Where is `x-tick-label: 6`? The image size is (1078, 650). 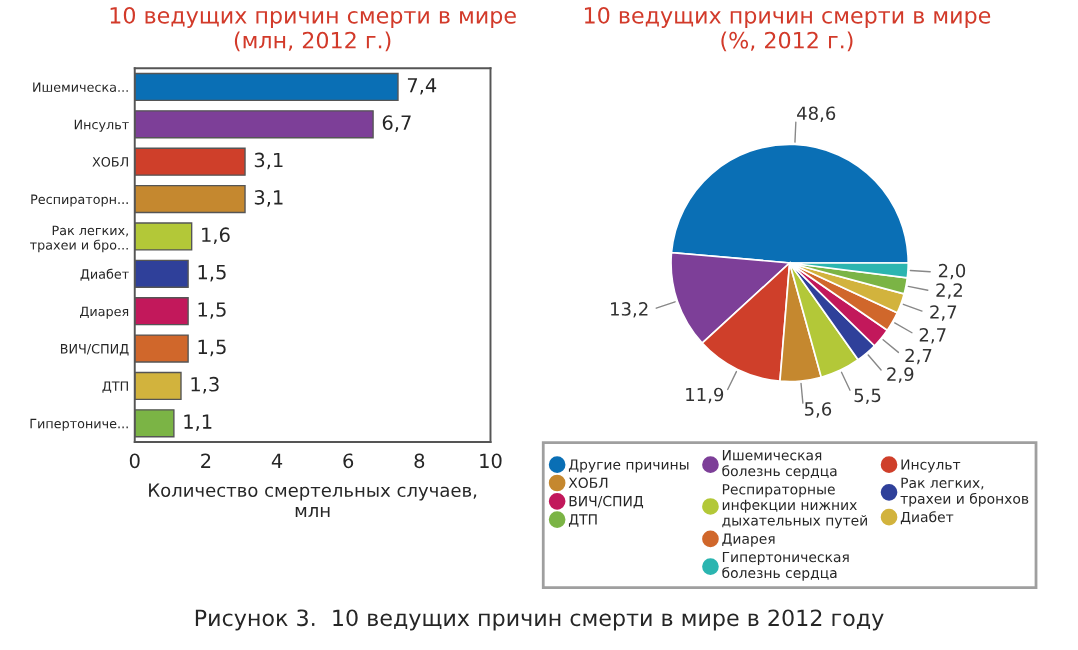
x-tick-label: 6 is located at coordinates (348, 461).